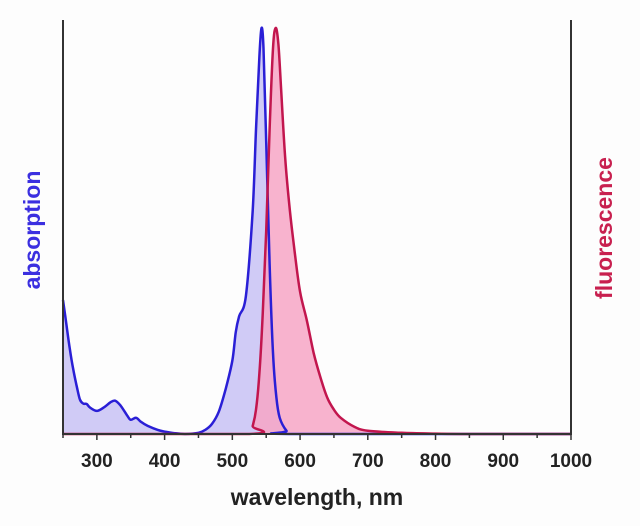  Describe the element at coordinates (604, 228) in the screenshot. I see `y-axis-title-right: fluorescence` at that location.